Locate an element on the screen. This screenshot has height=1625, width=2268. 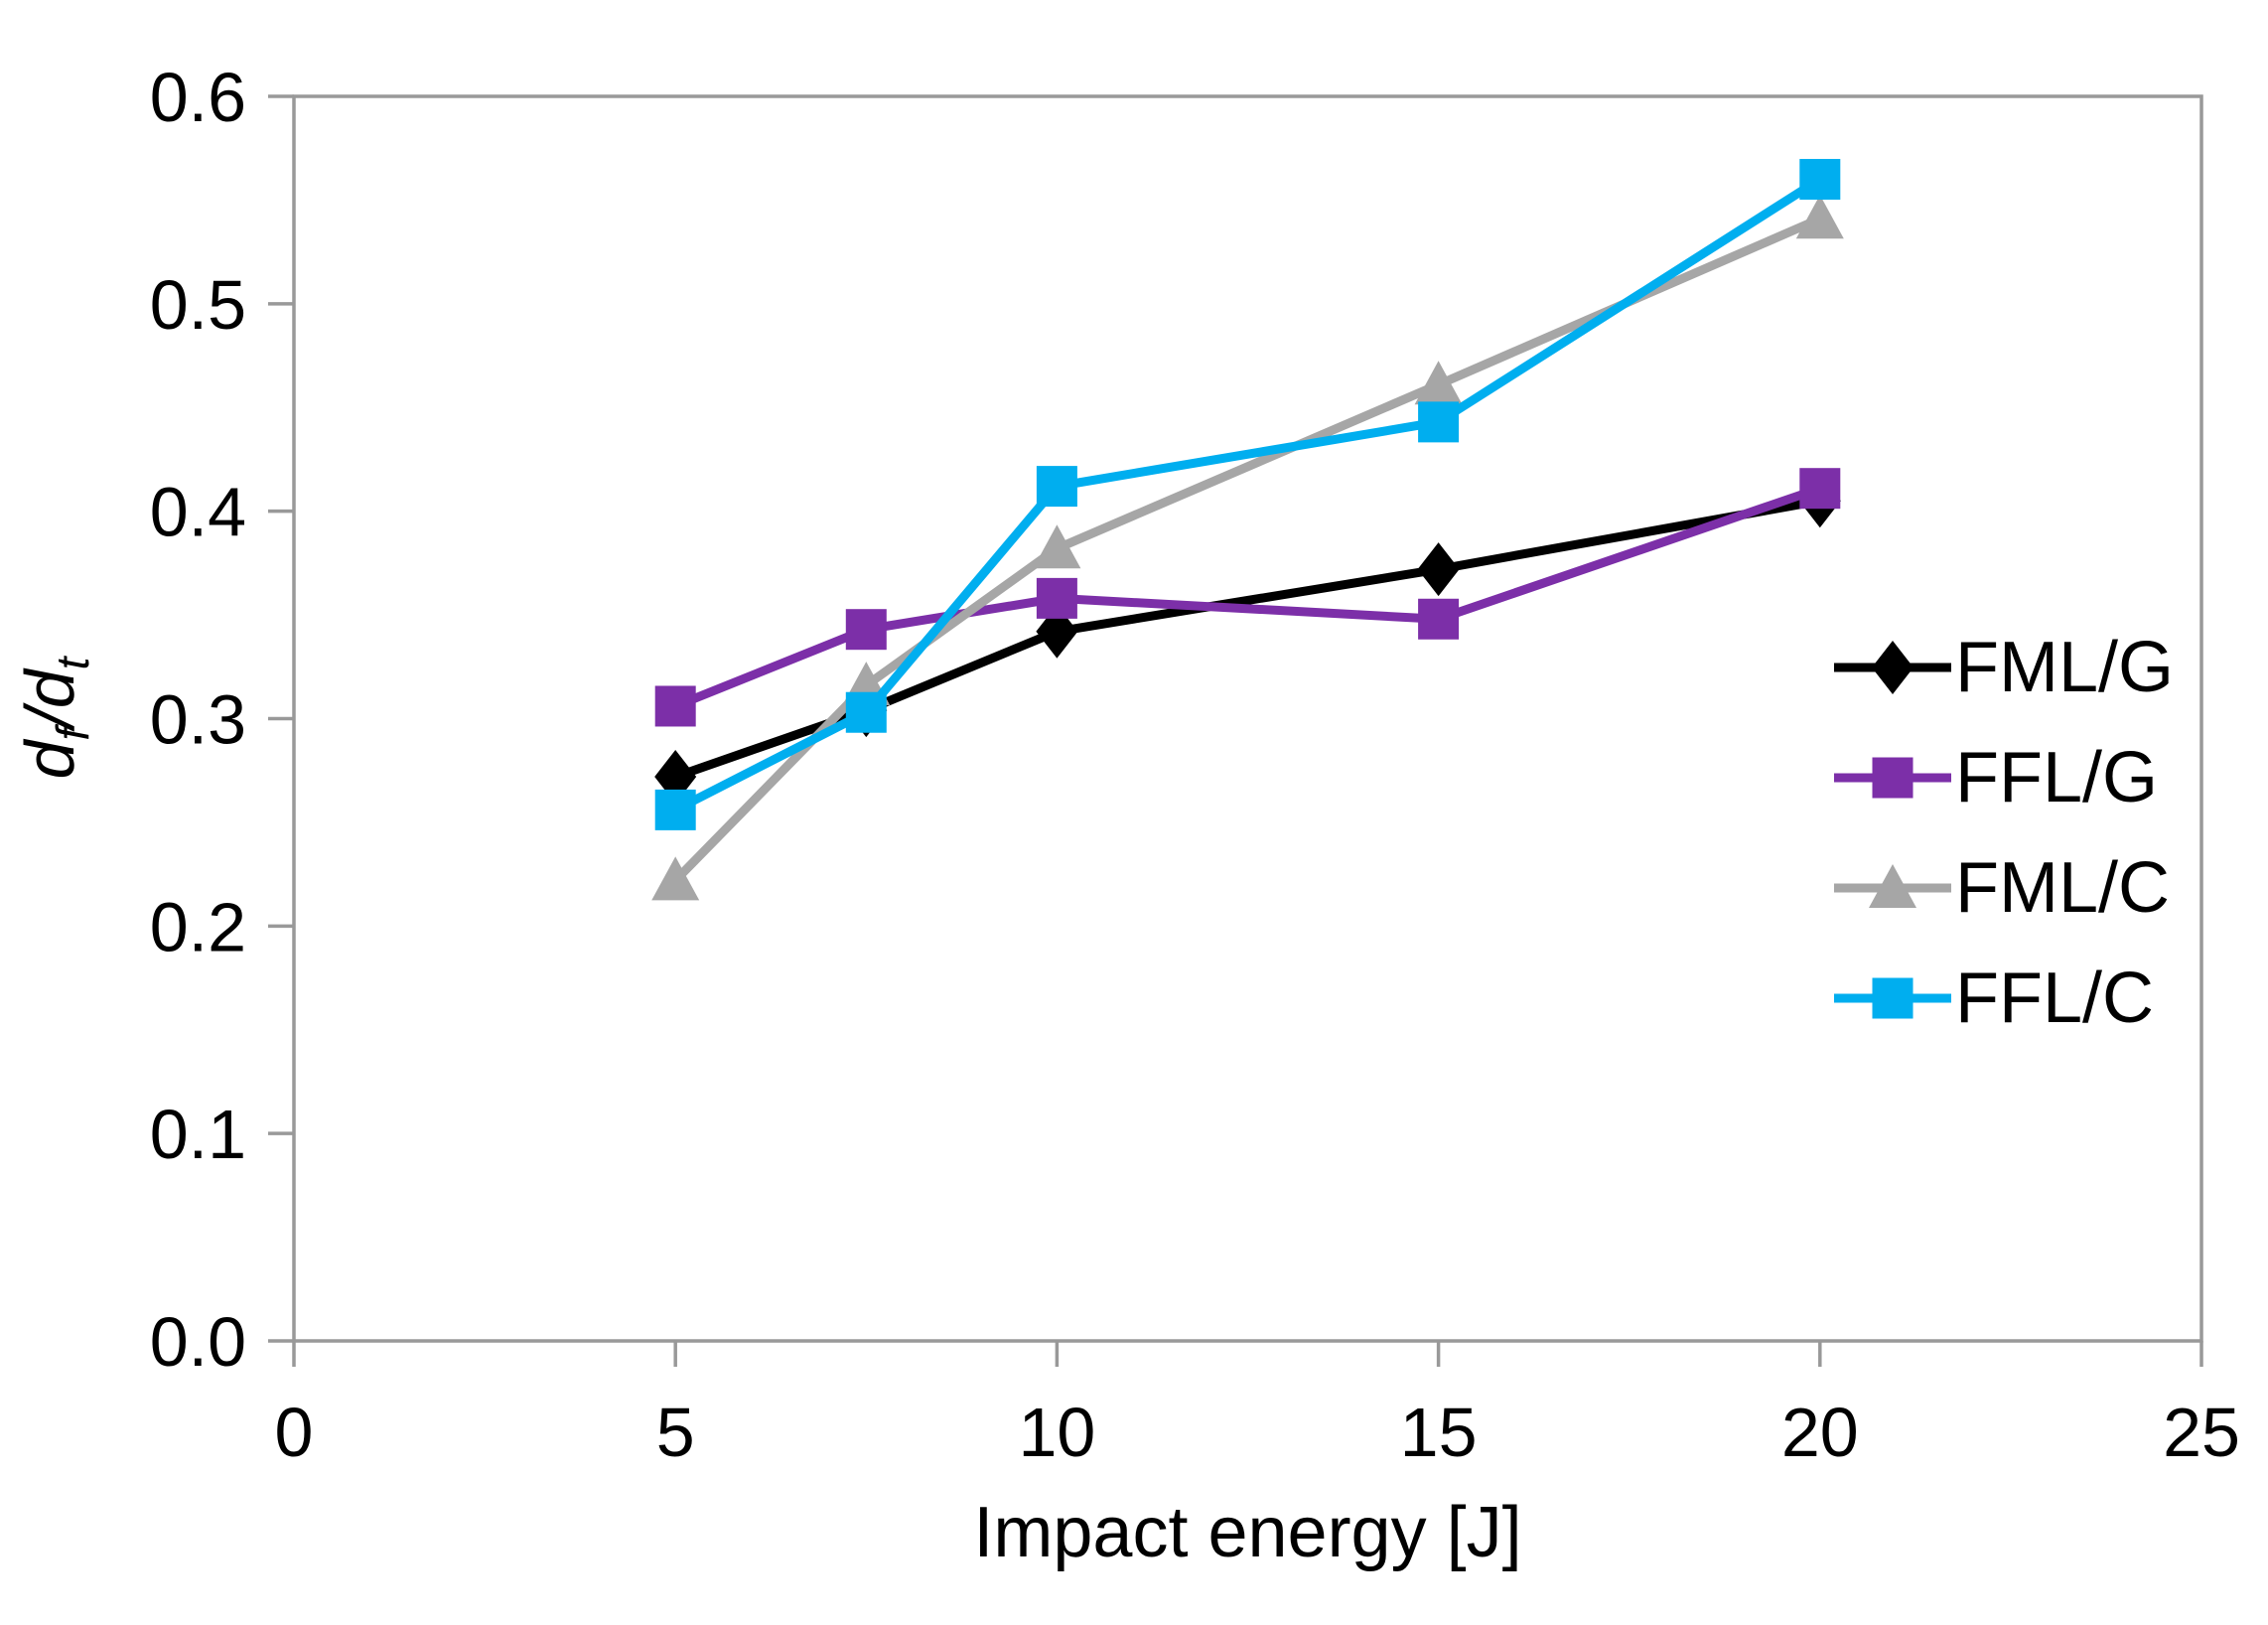
y-tick-label: 0.2 is located at coordinates (198, 927).